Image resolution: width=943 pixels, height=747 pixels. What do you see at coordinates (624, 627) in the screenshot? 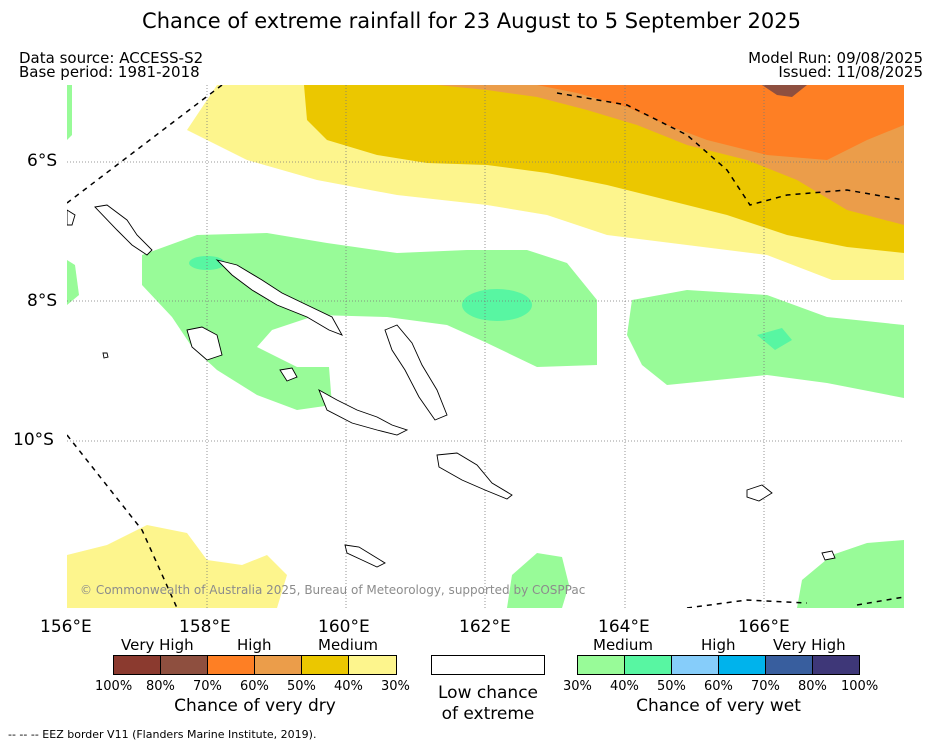
I see `lon-label-164e: 164°E` at bounding box center [624, 627].